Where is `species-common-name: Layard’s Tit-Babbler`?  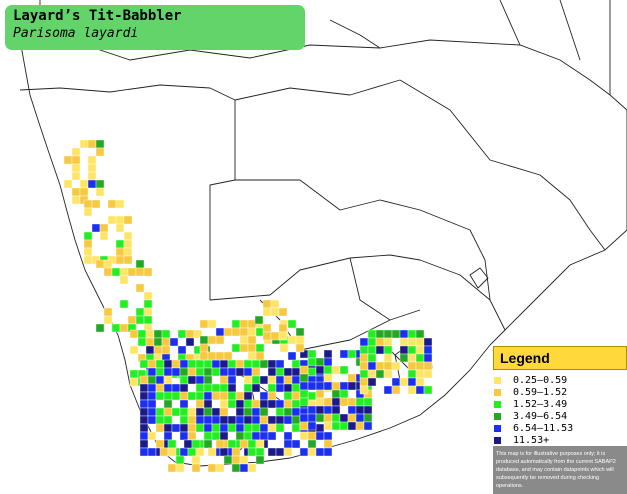 species-common-name: Layard’s Tit-Babbler is located at coordinates (97, 16).